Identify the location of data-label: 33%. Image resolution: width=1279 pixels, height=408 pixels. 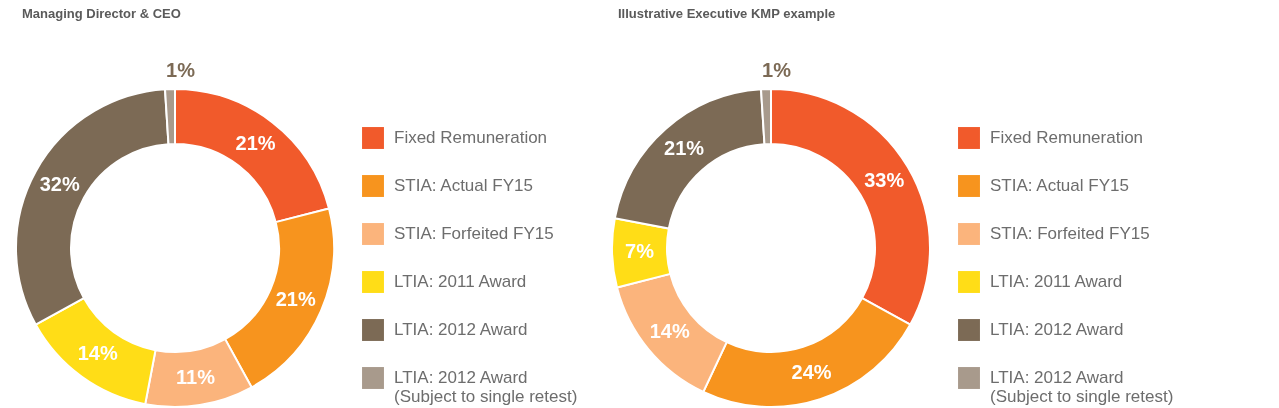
(884, 180).